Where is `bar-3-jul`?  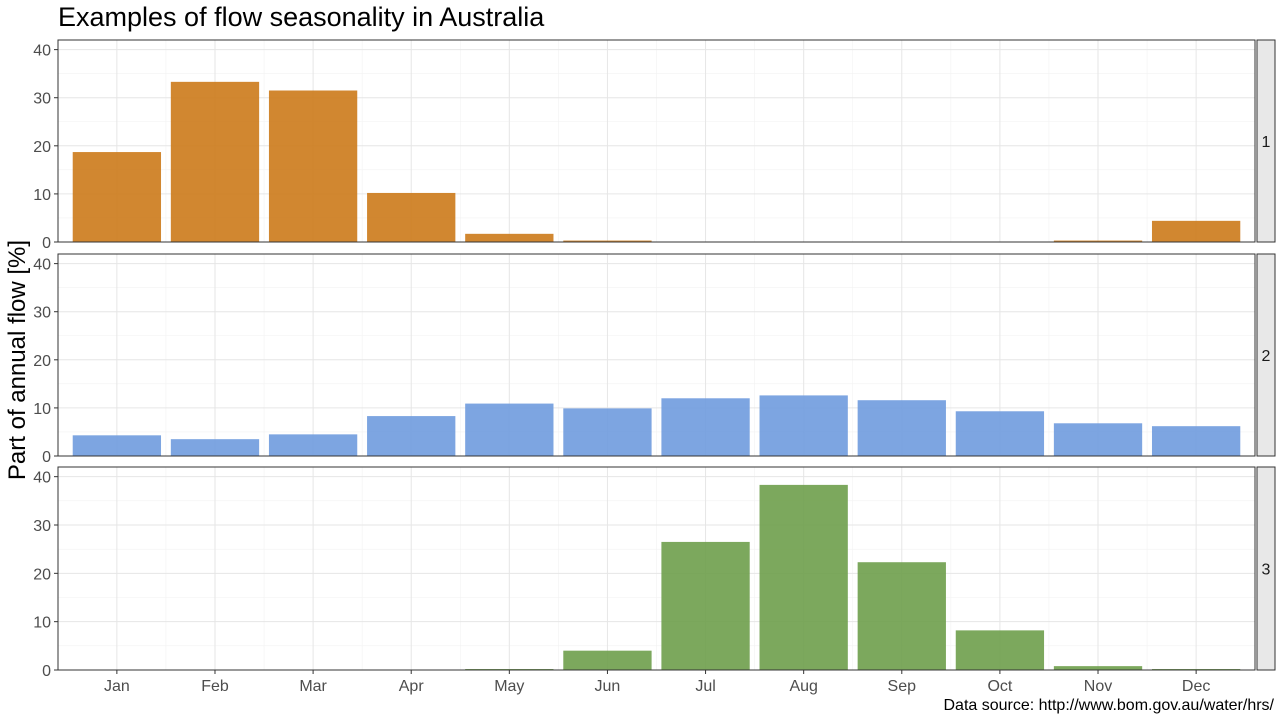
bar-3-jul is located at coordinates (705, 605).